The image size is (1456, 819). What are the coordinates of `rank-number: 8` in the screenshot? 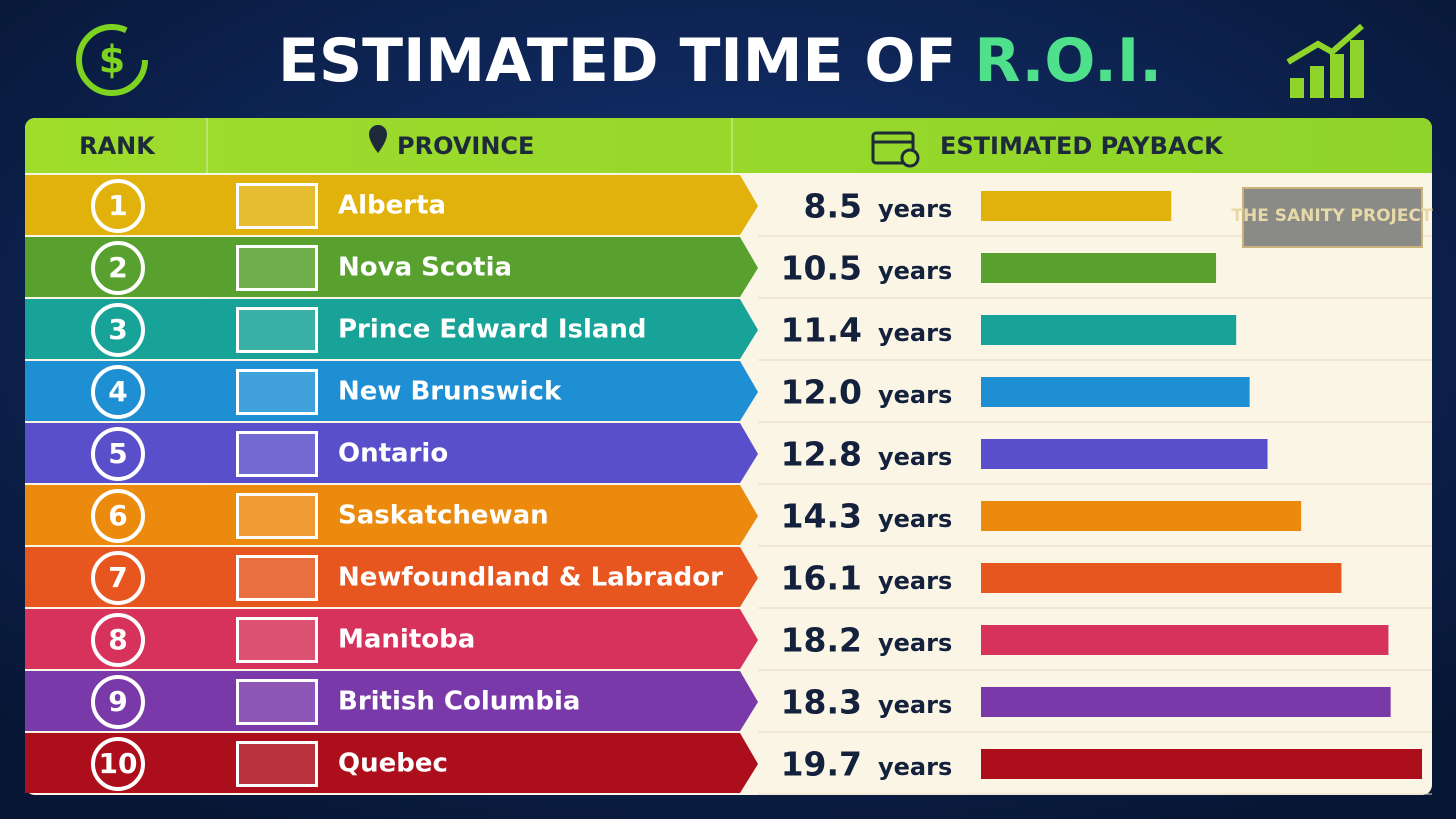 It's located at (117, 639).